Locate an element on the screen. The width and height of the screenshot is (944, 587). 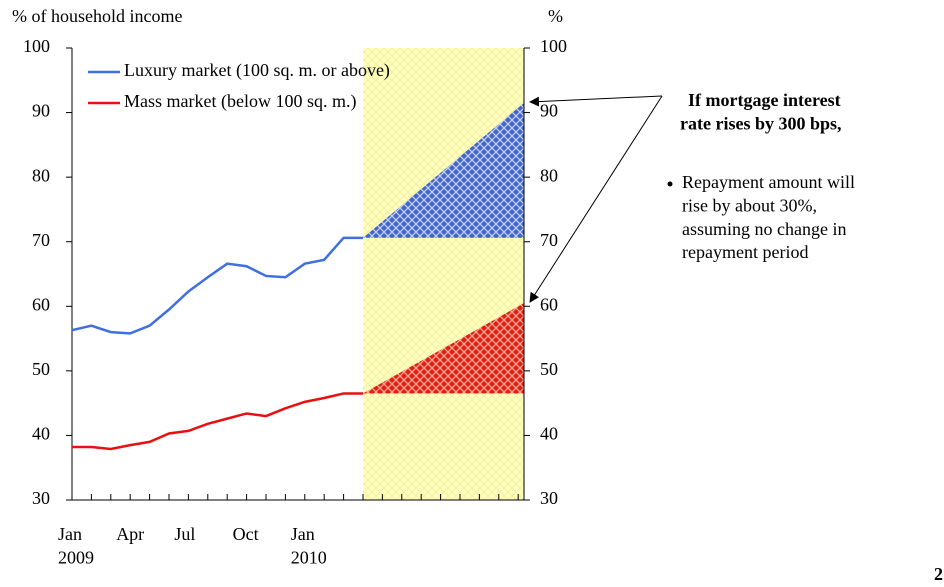
projection-background is located at coordinates (443, 274).